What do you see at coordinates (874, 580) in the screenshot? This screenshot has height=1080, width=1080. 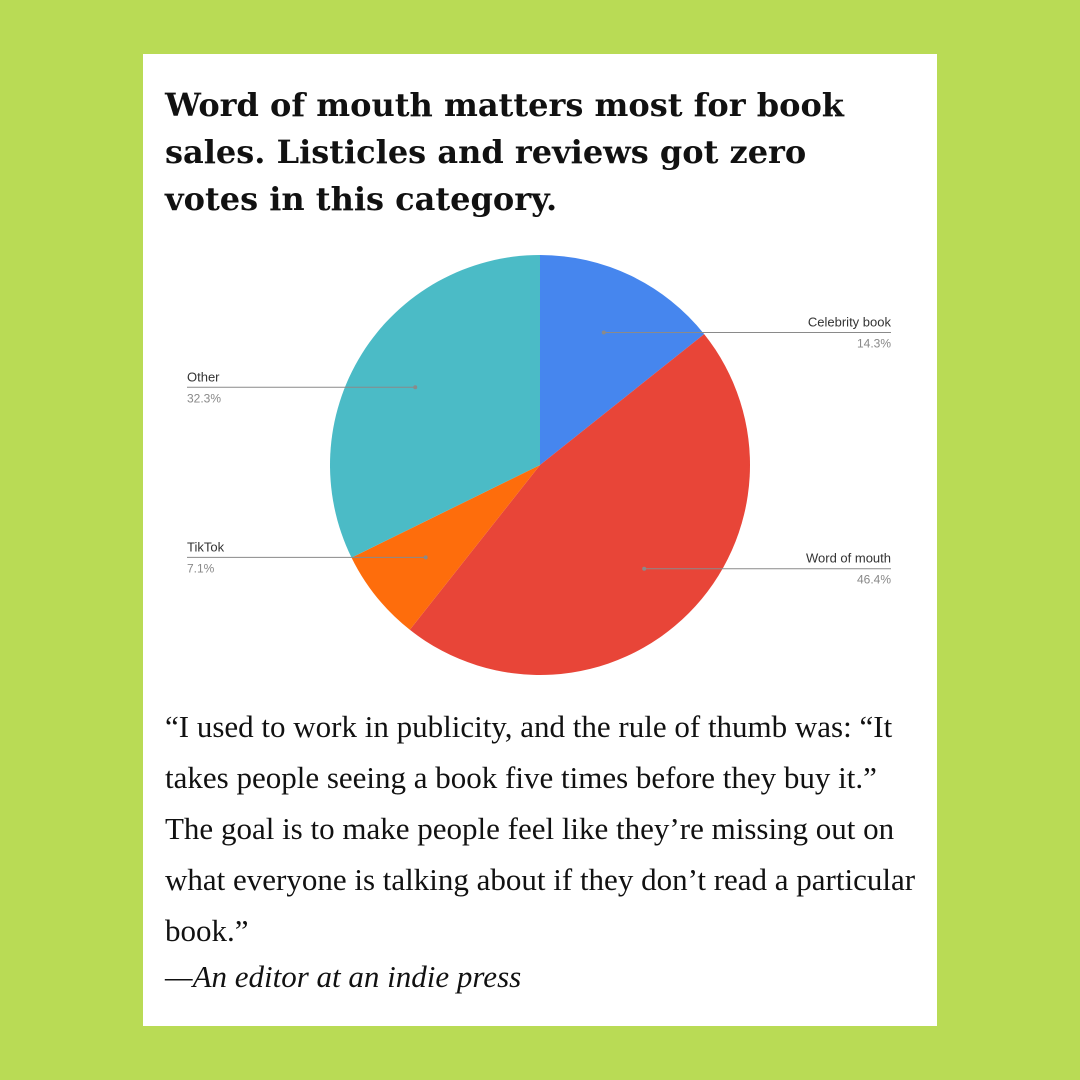 I see `slice-percent-word-of-mouth: 46.4%` at bounding box center [874, 580].